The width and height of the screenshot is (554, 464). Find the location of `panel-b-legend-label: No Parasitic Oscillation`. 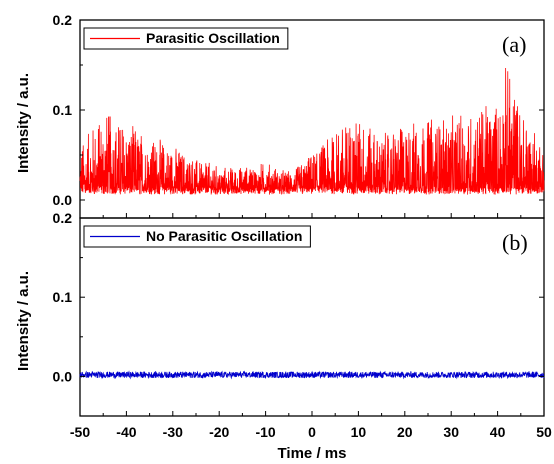

panel-b-legend-label: No Parasitic Oscillation is located at coordinates (224, 236).